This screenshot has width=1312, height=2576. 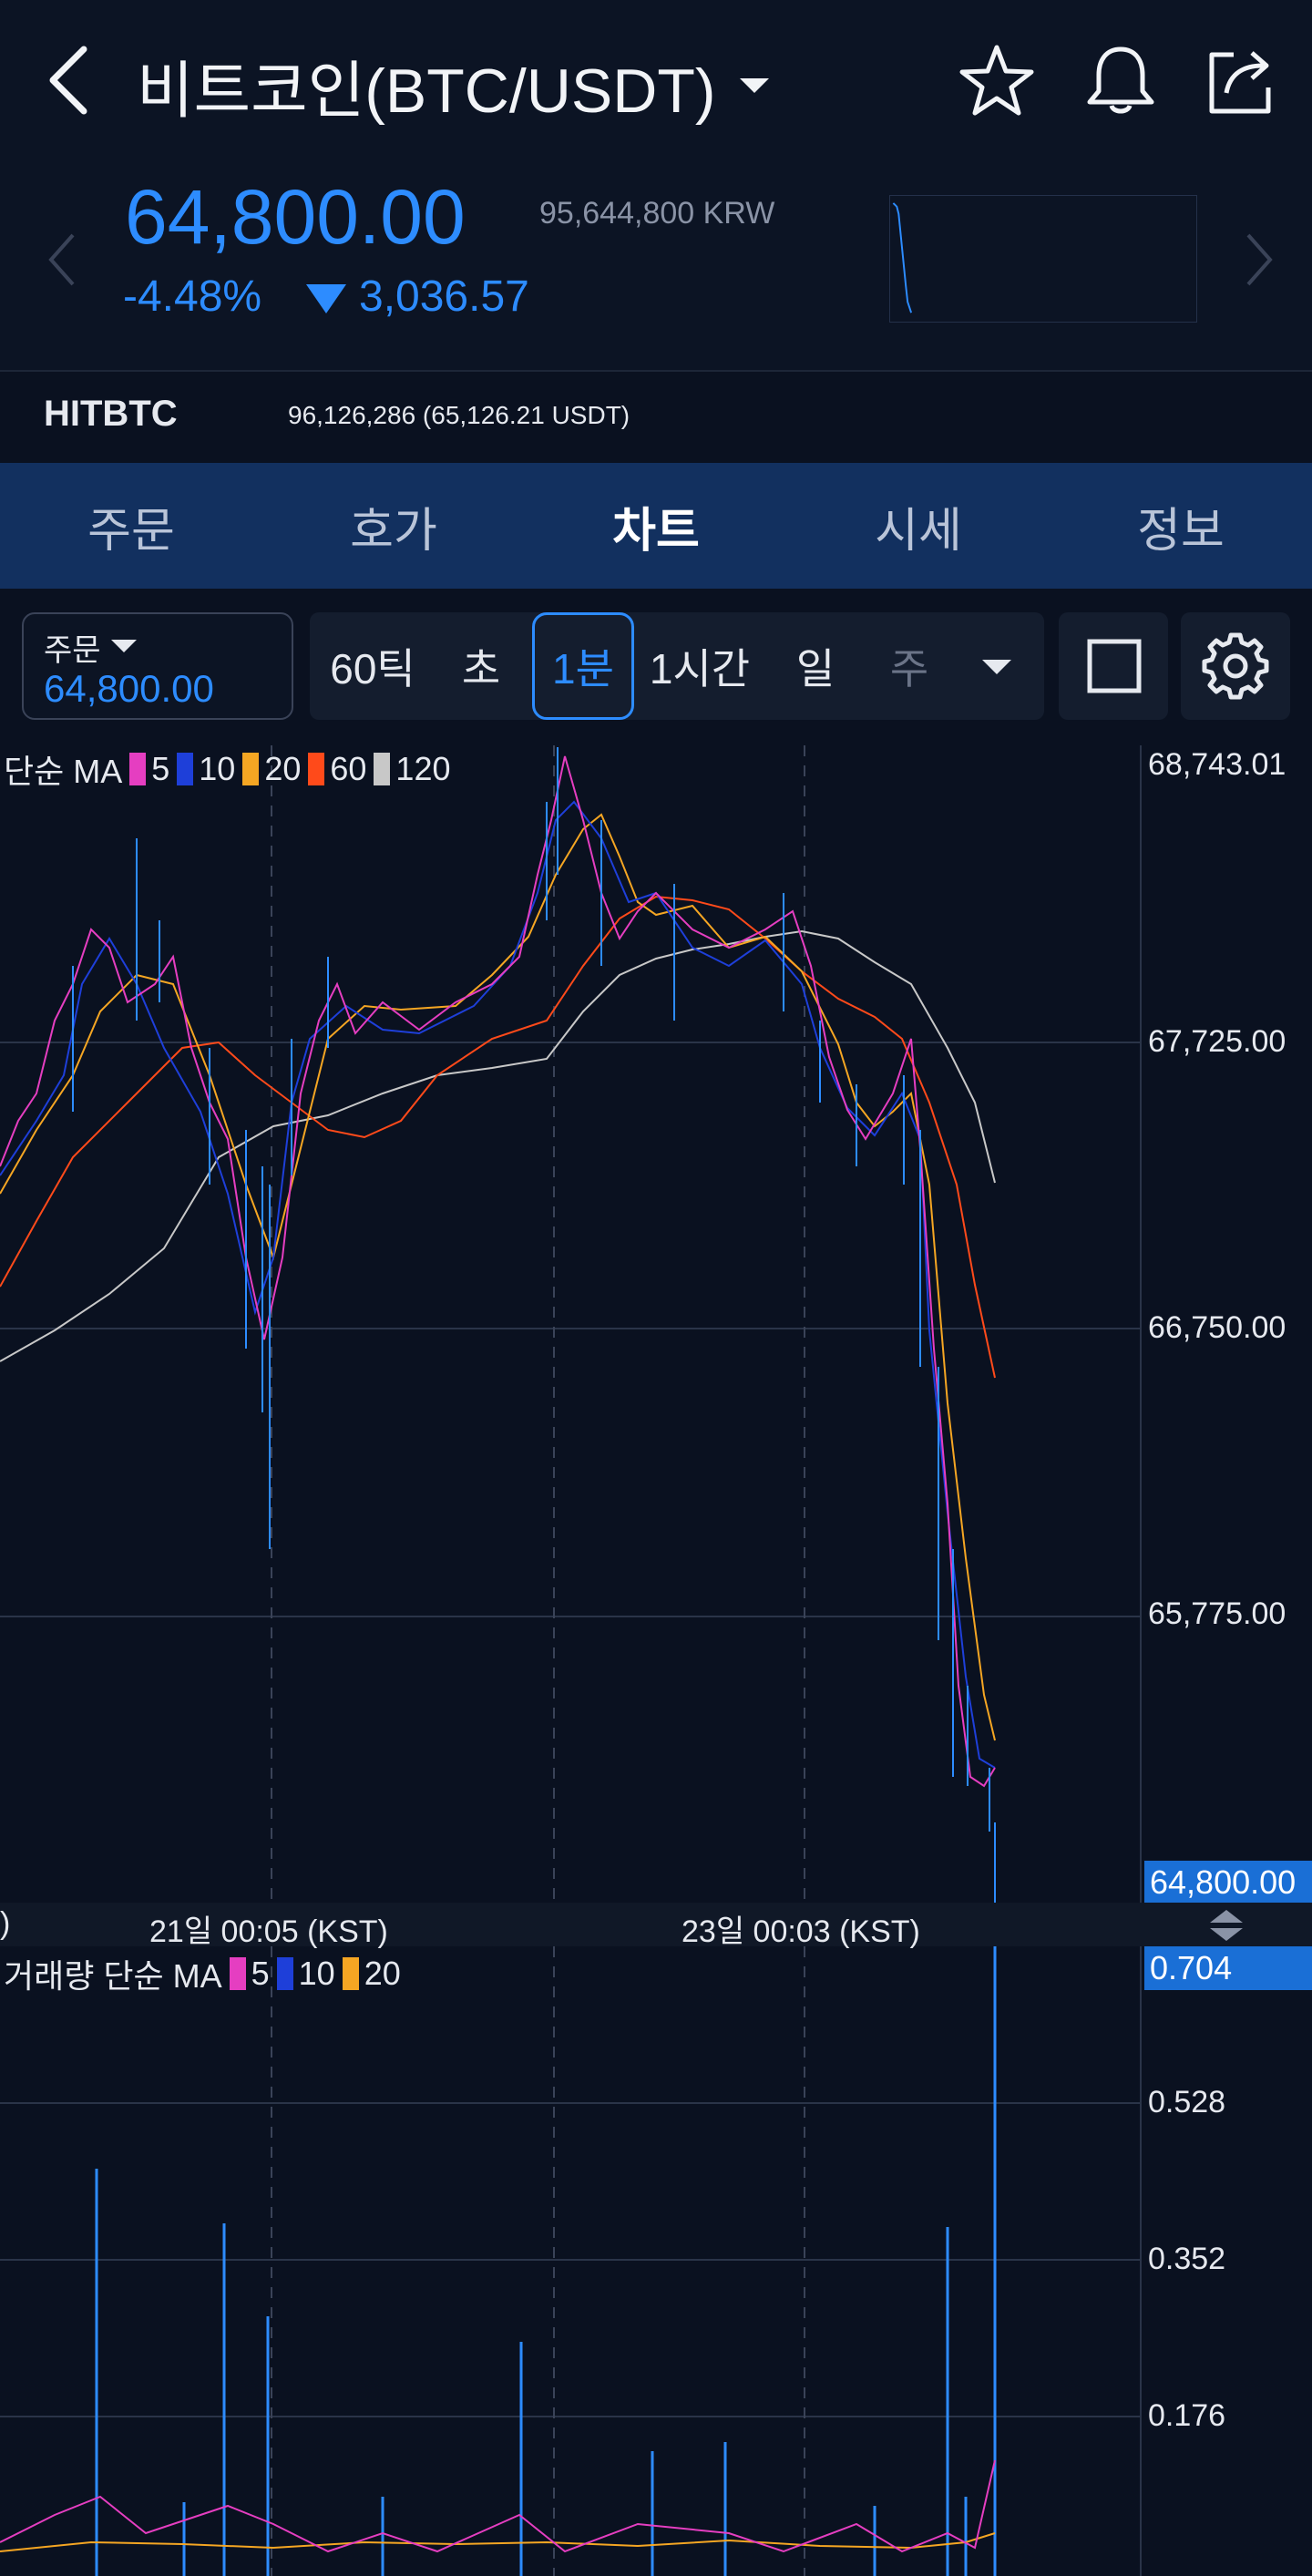 I want to click on ma120-label: 120, so click(x=423, y=769).